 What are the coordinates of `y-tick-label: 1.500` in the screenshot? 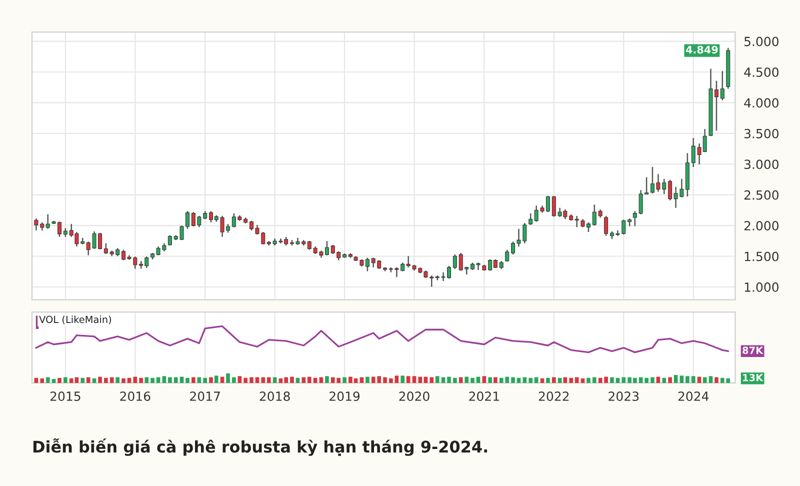 It's located at (761, 257).